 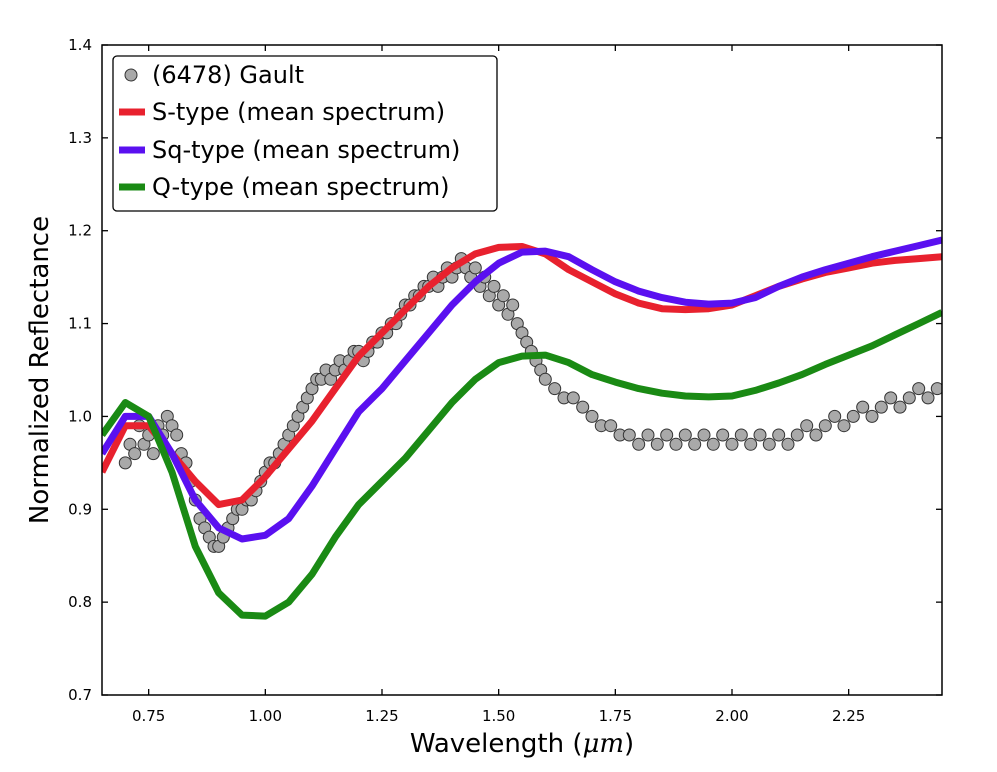 I want to click on legend-label-3: Q-type (mean spectrum), so click(x=300, y=187).